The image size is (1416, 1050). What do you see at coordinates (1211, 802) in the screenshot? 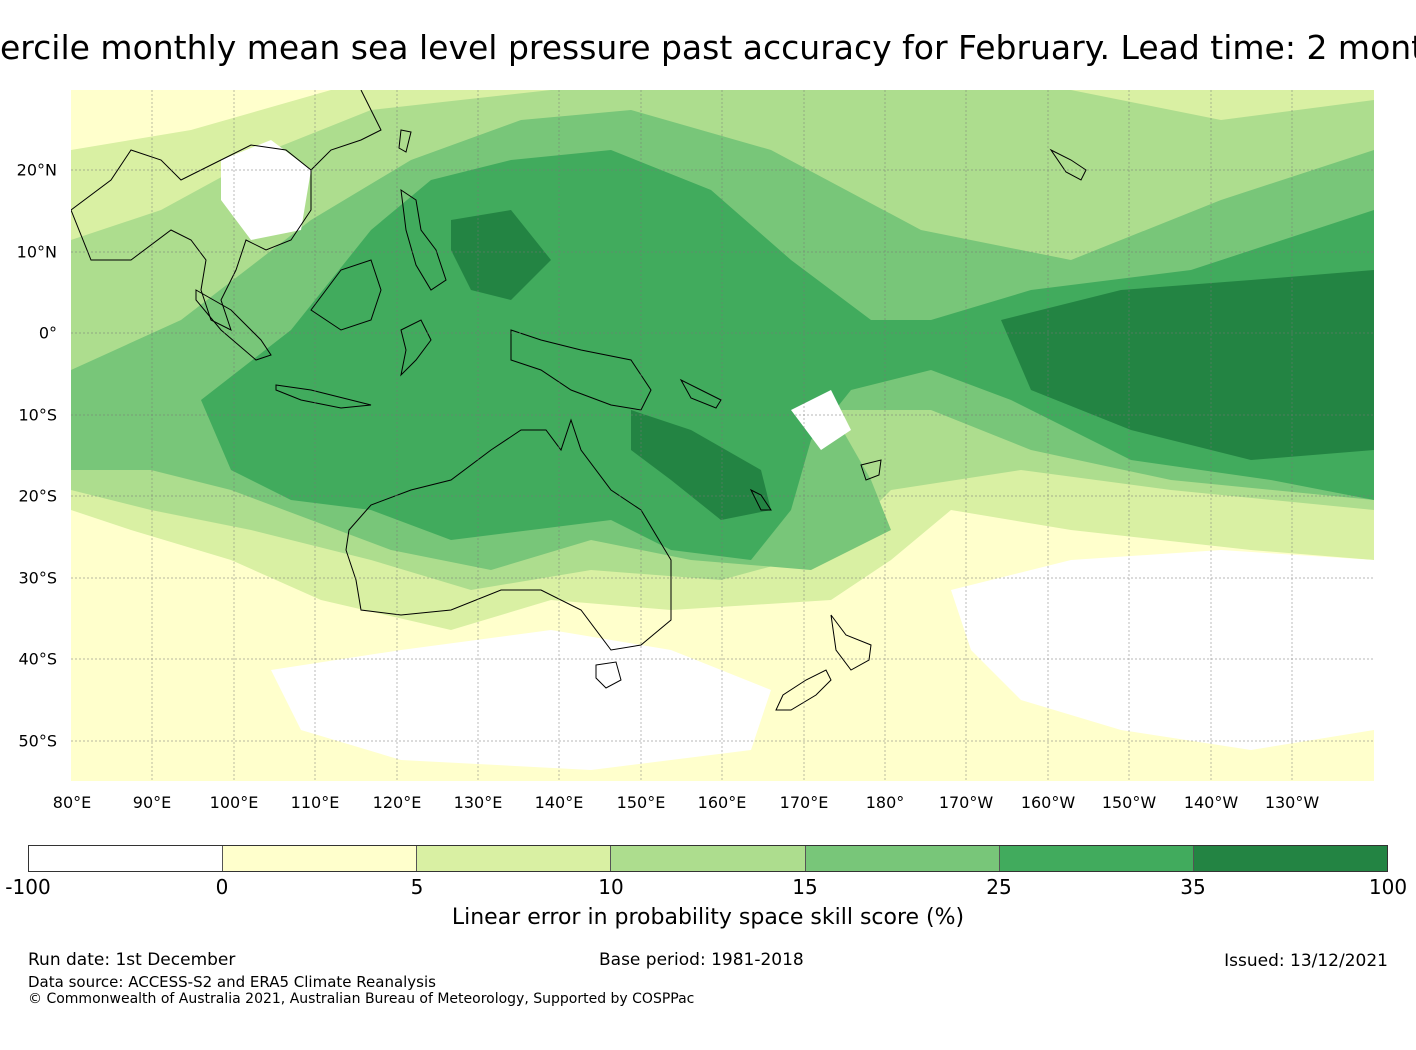
I see `lon-label: 140°W` at bounding box center [1211, 802].